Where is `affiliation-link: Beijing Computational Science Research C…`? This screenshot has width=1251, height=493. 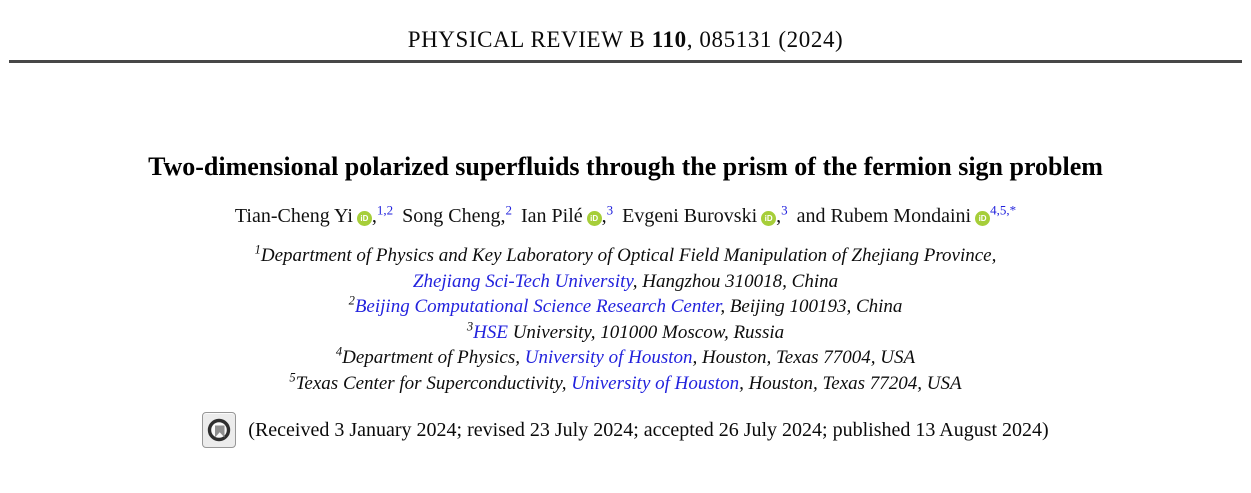 affiliation-link: Beijing Computational Science Research C… is located at coordinates (537, 306).